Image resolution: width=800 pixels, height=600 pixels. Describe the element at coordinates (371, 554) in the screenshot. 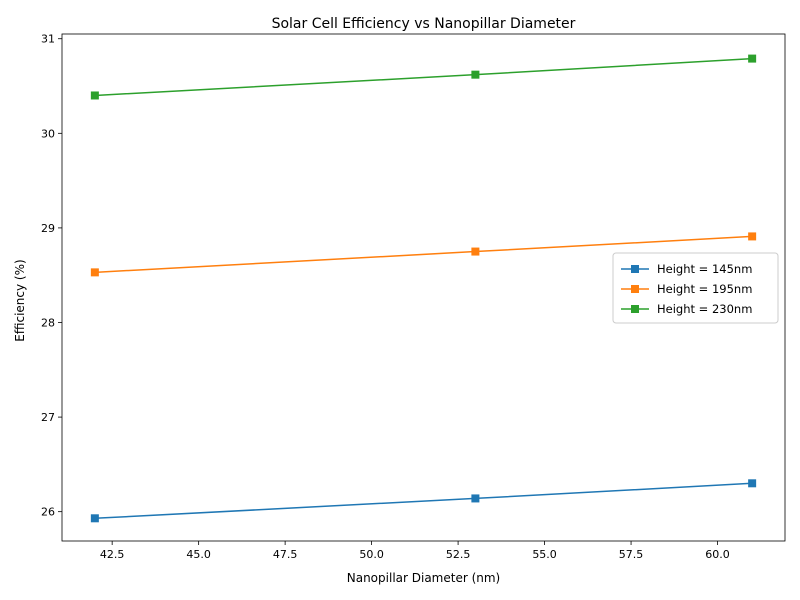

I see `x-tick-label: 50.0` at that location.